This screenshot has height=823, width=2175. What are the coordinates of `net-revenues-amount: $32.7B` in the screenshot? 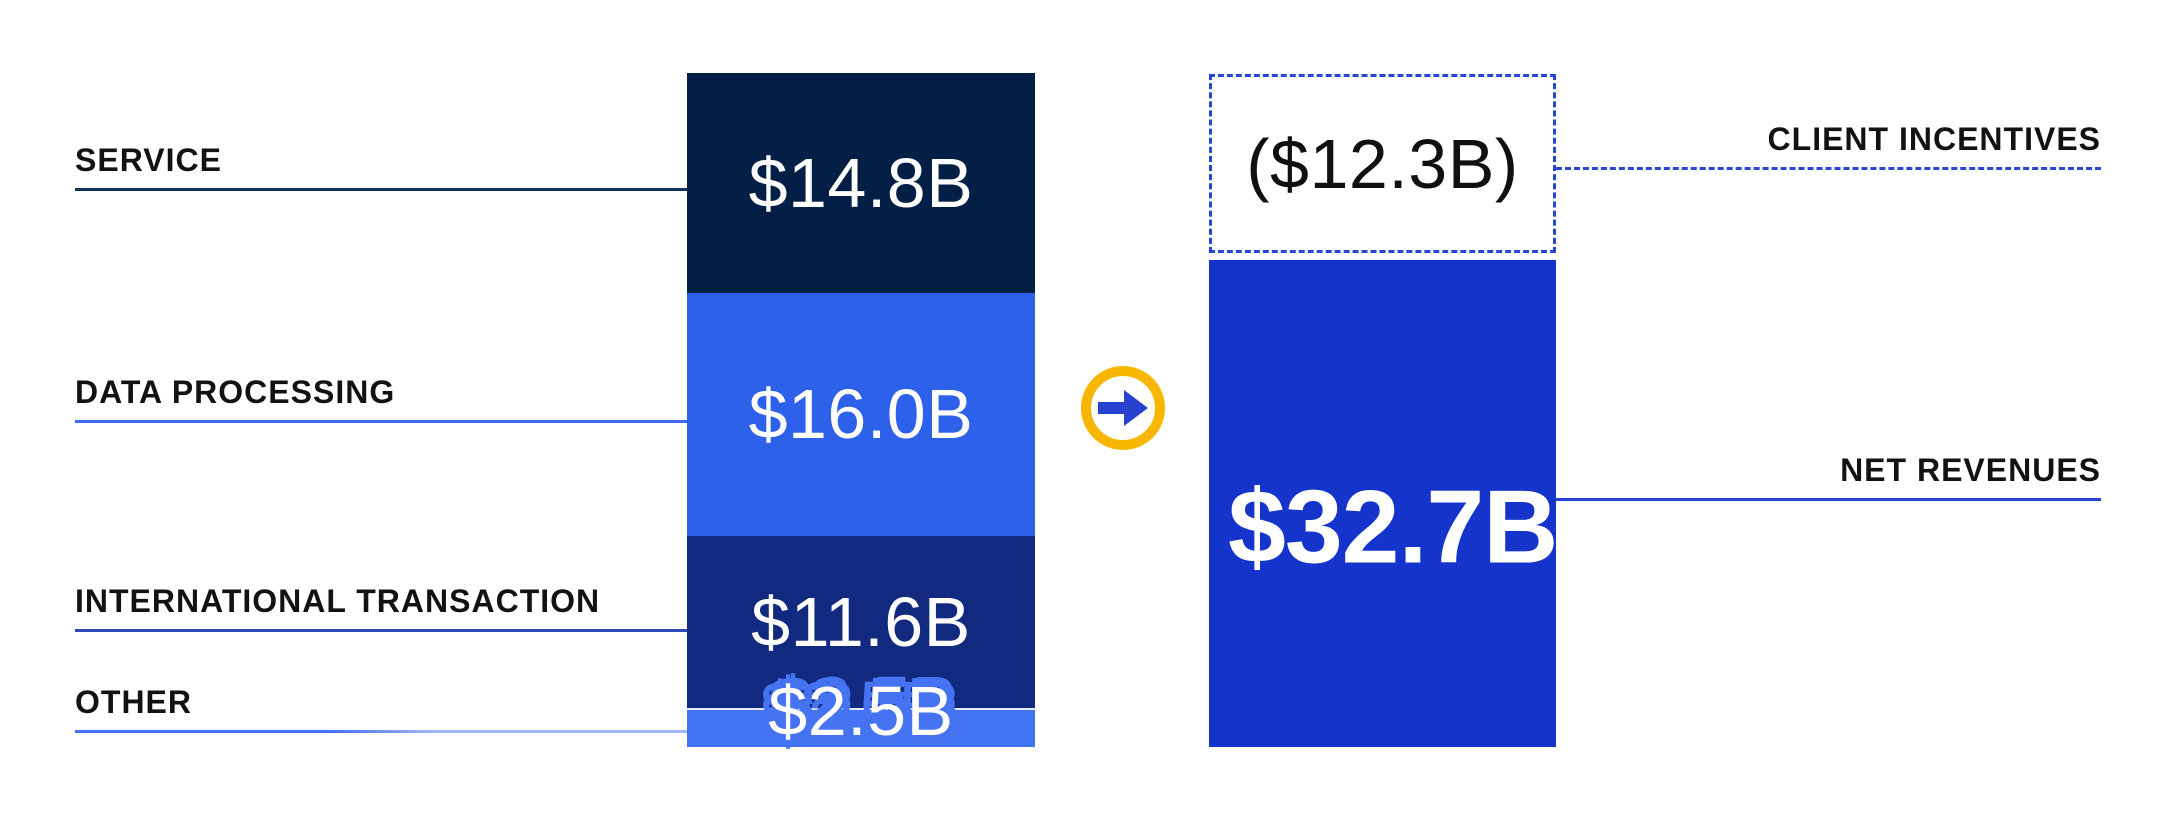 It's located at (1393, 527).